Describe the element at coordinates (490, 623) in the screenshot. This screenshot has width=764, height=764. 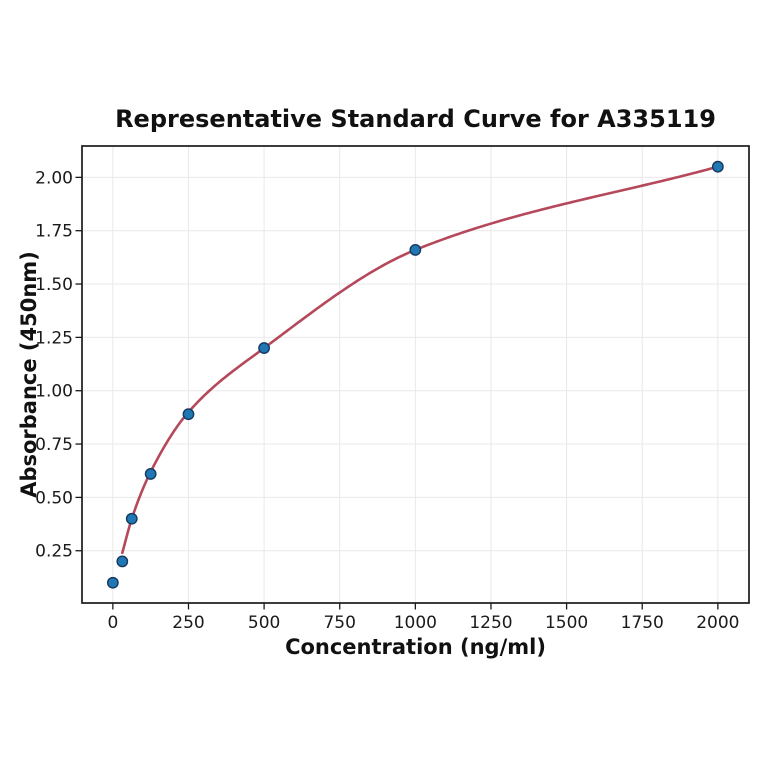
I see `x-tick-label: 1250` at that location.